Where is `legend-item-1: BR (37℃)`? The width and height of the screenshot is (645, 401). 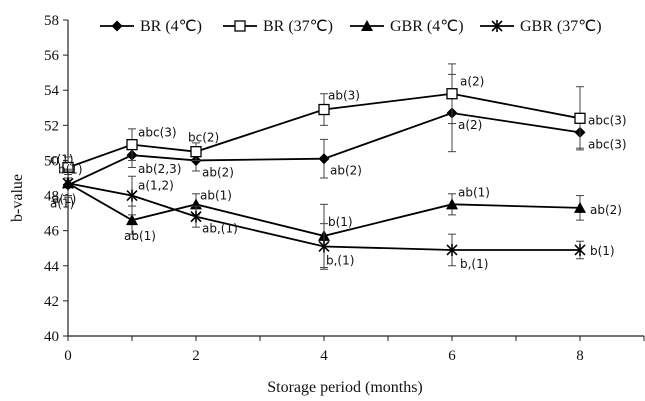
legend-item-1: BR (37℃) is located at coordinates (278, 26).